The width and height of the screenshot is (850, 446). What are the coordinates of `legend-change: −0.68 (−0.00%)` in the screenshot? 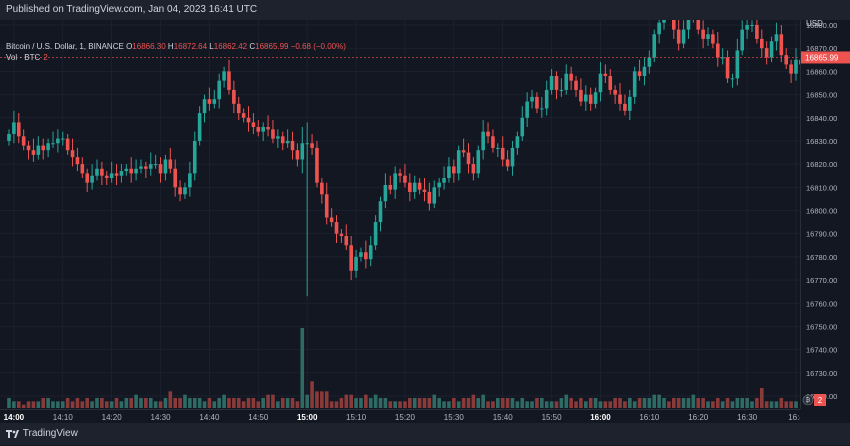 It's located at (318, 46).